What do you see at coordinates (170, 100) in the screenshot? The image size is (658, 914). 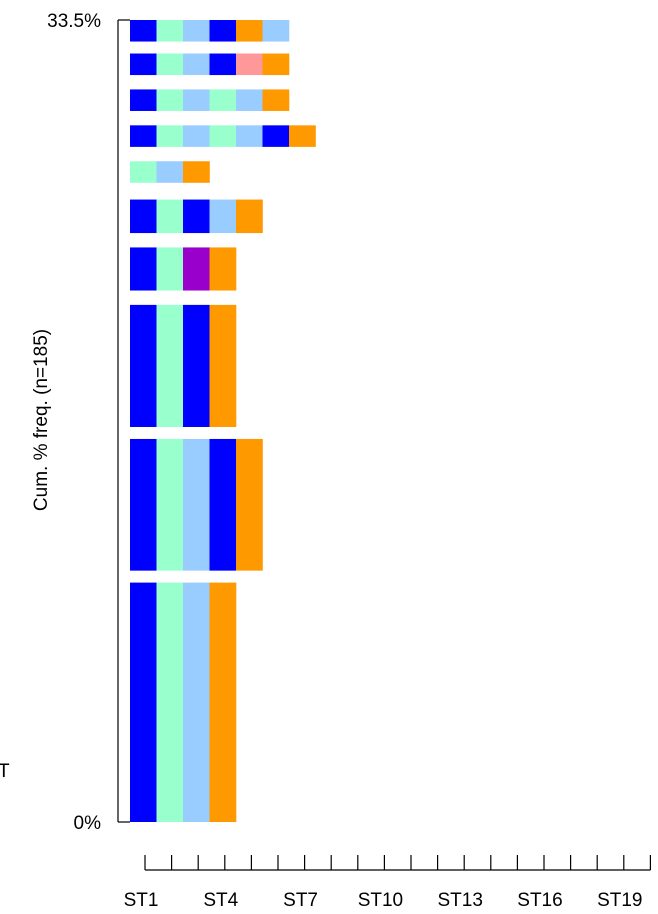 I see `bar-segment-r8-c2` at bounding box center [170, 100].